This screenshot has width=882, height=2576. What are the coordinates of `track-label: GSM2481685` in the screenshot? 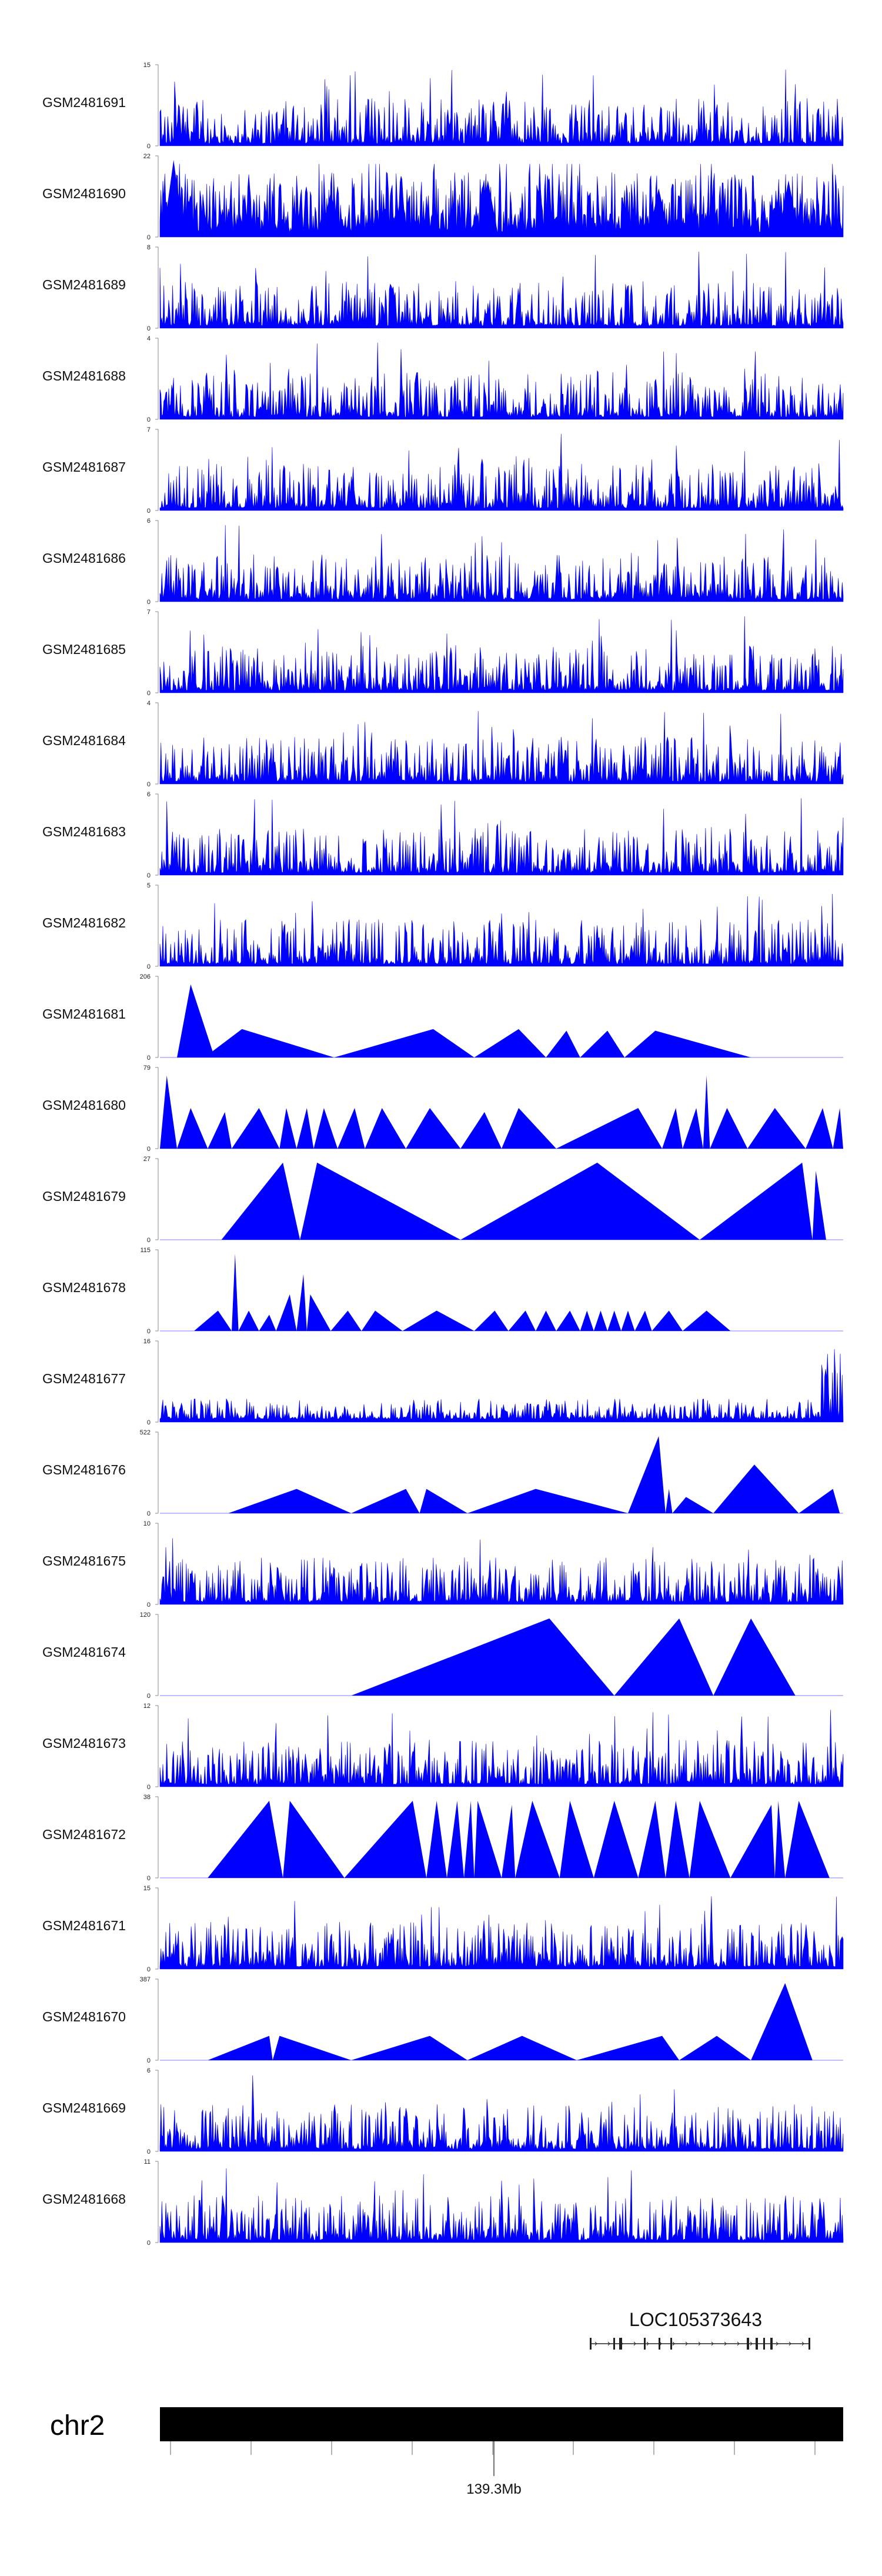 It's located at (84, 649).